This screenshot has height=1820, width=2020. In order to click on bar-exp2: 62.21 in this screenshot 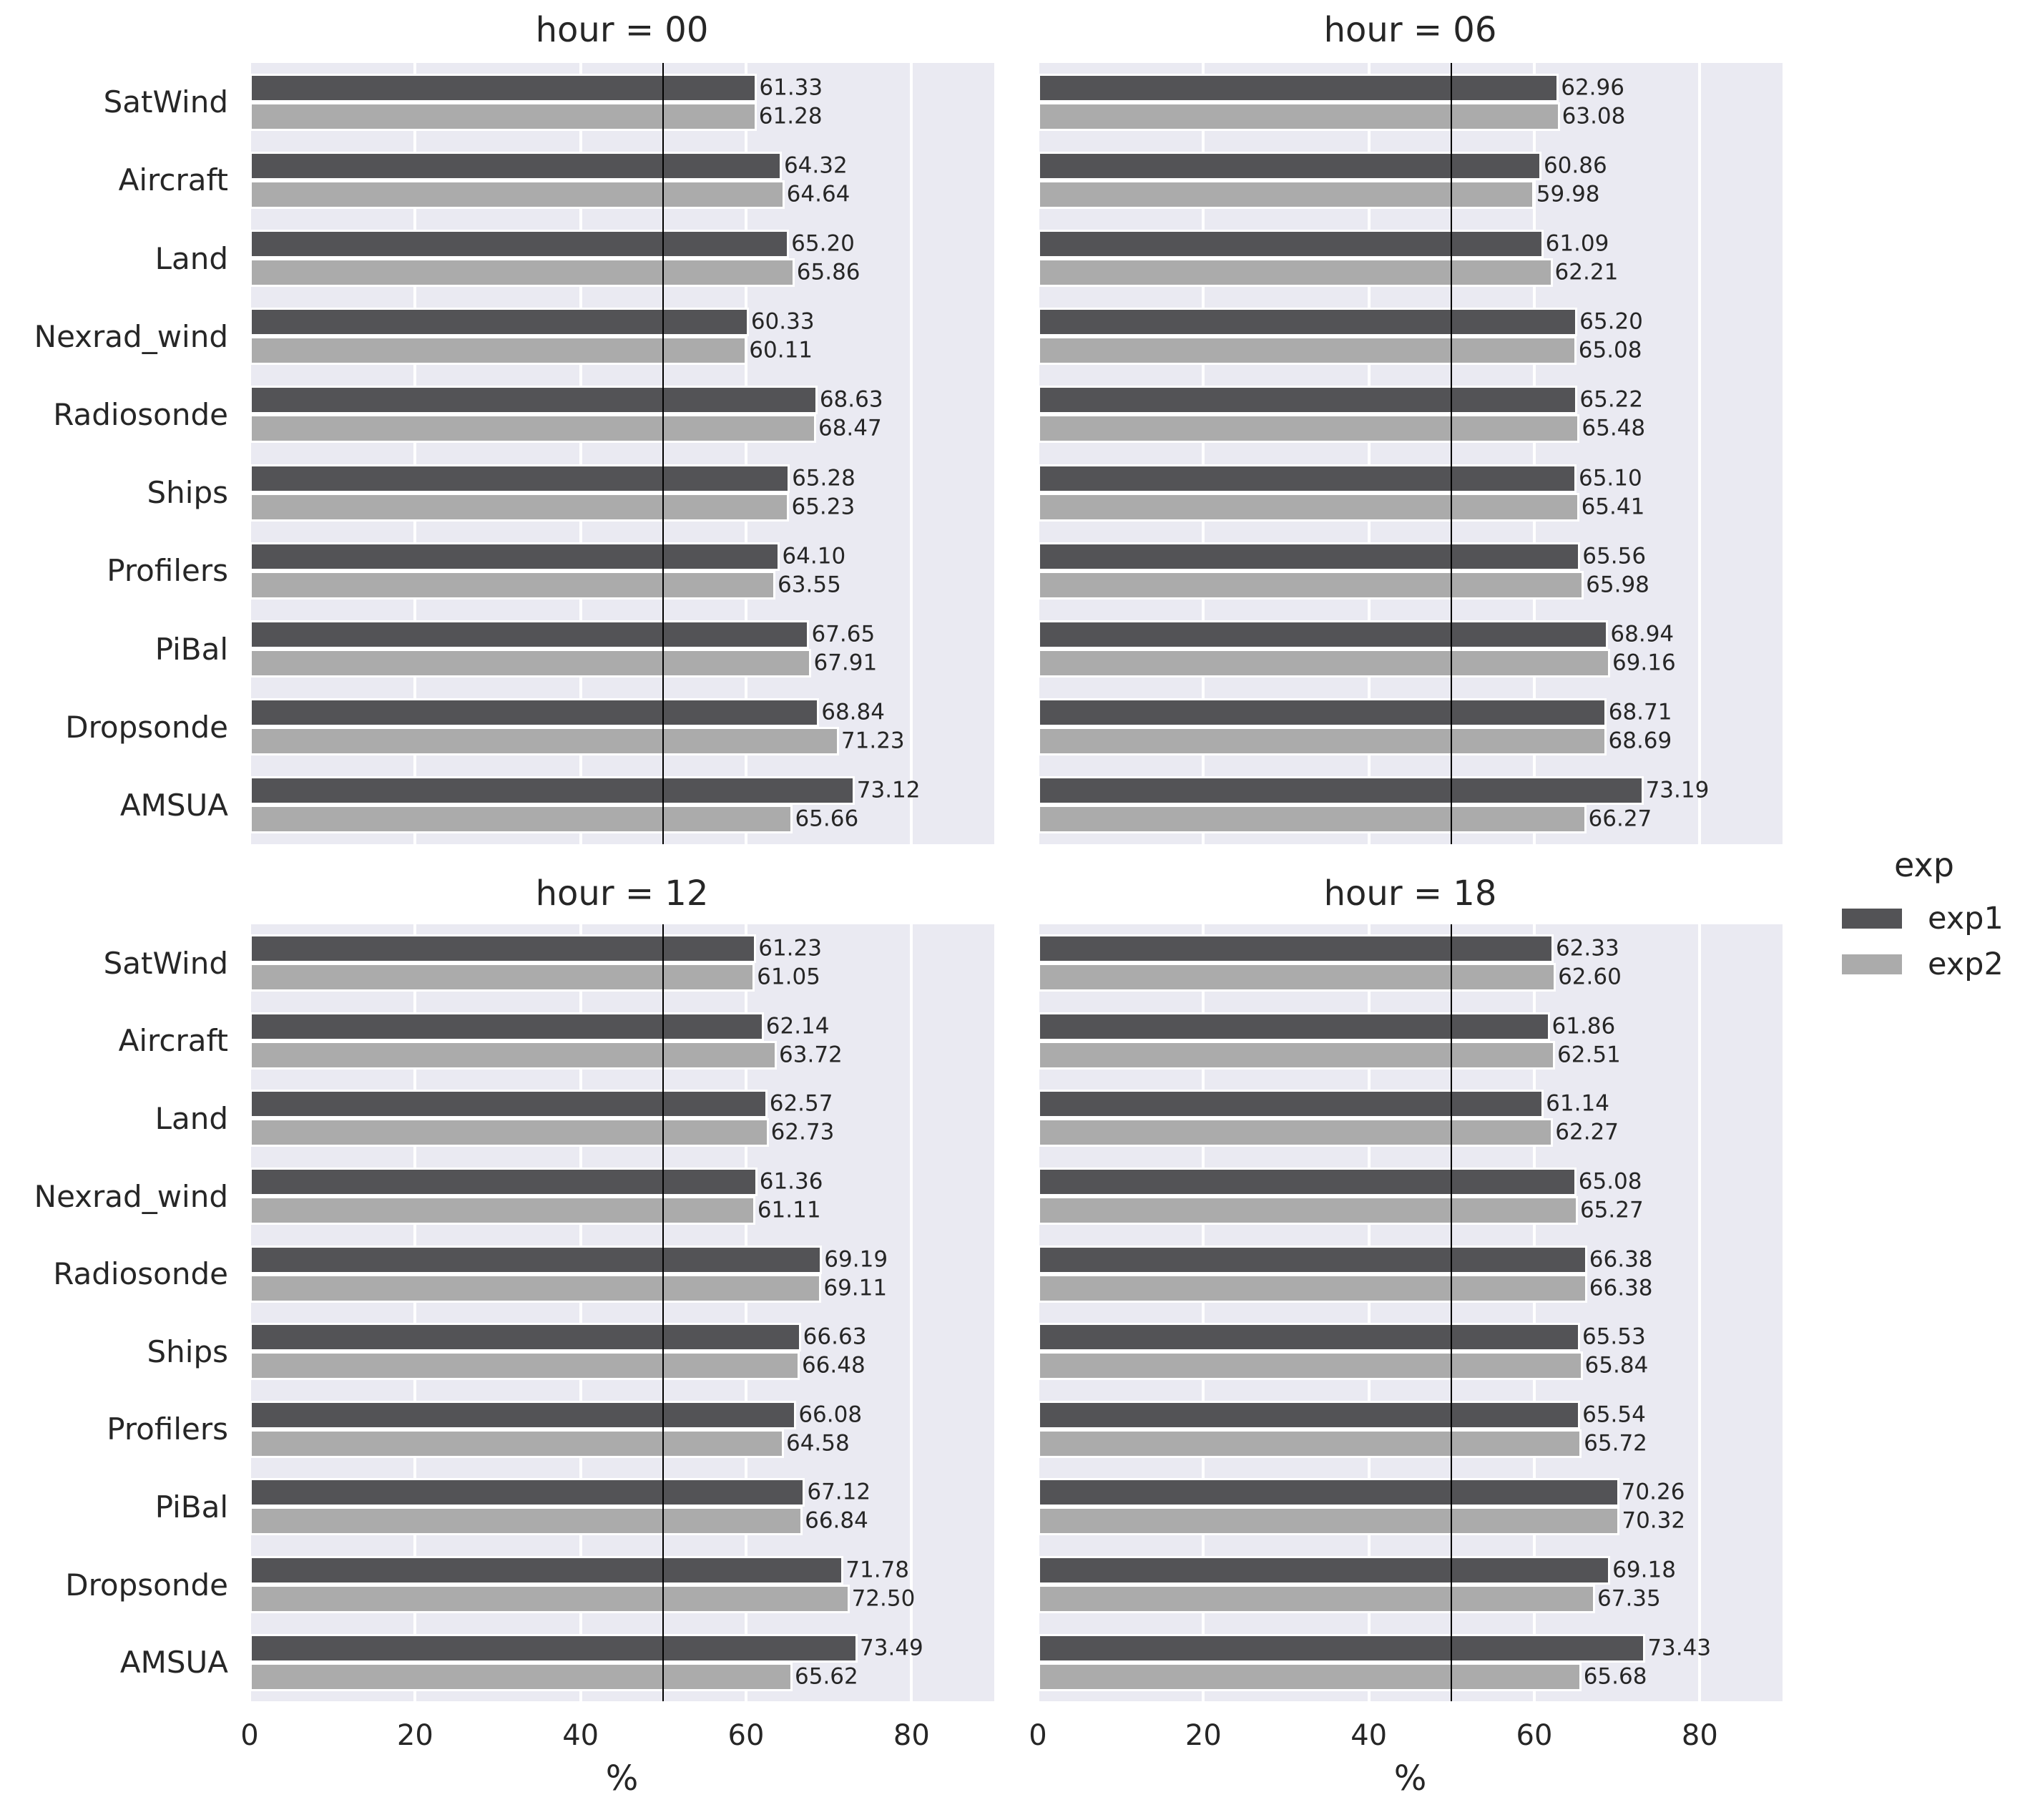, I will do `click(1328, 272)`.